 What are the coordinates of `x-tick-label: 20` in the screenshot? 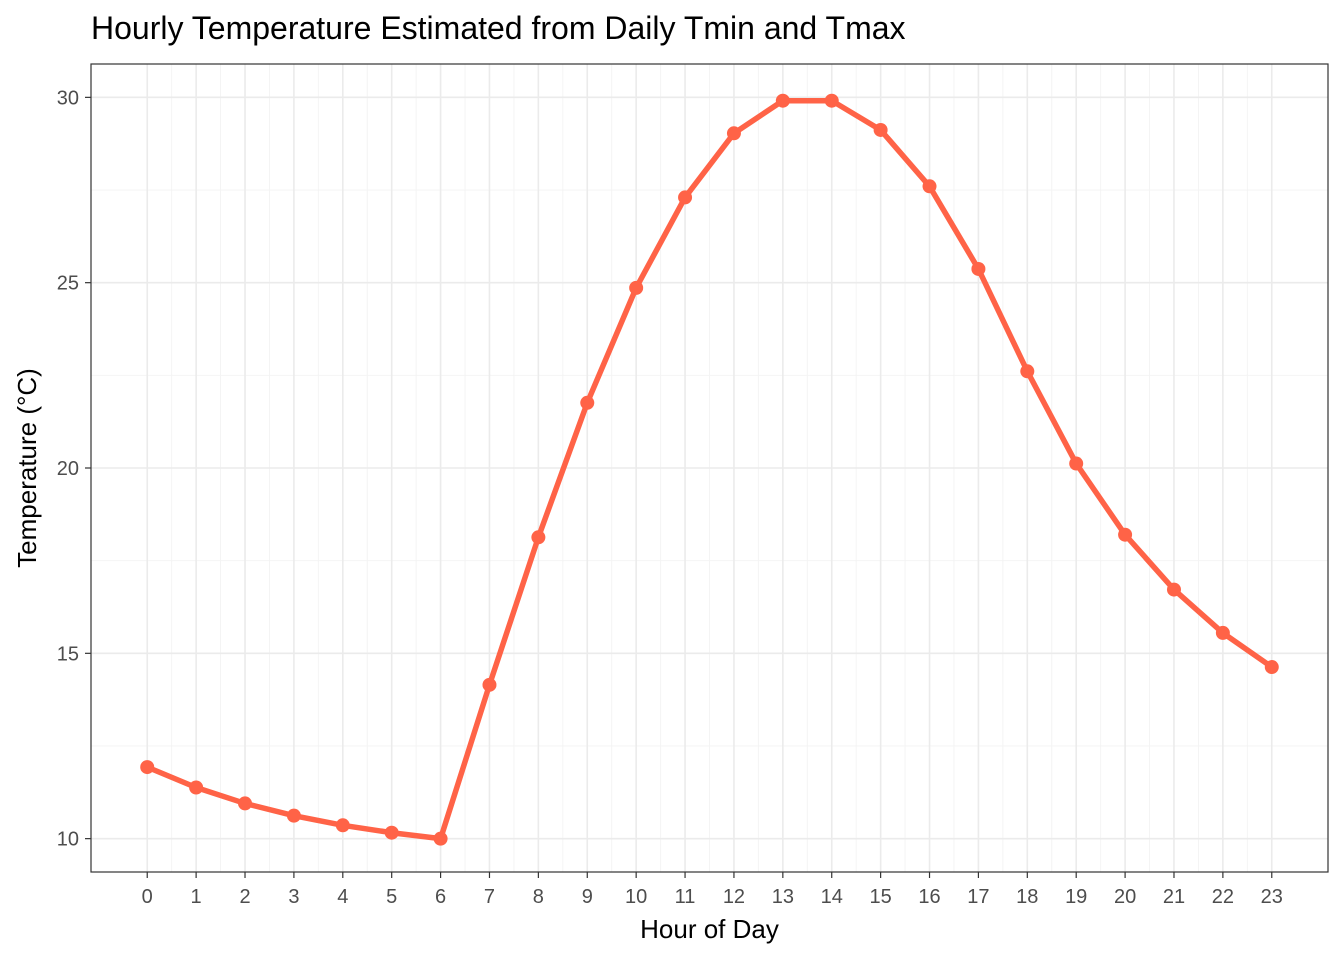 It's located at (1125, 897).